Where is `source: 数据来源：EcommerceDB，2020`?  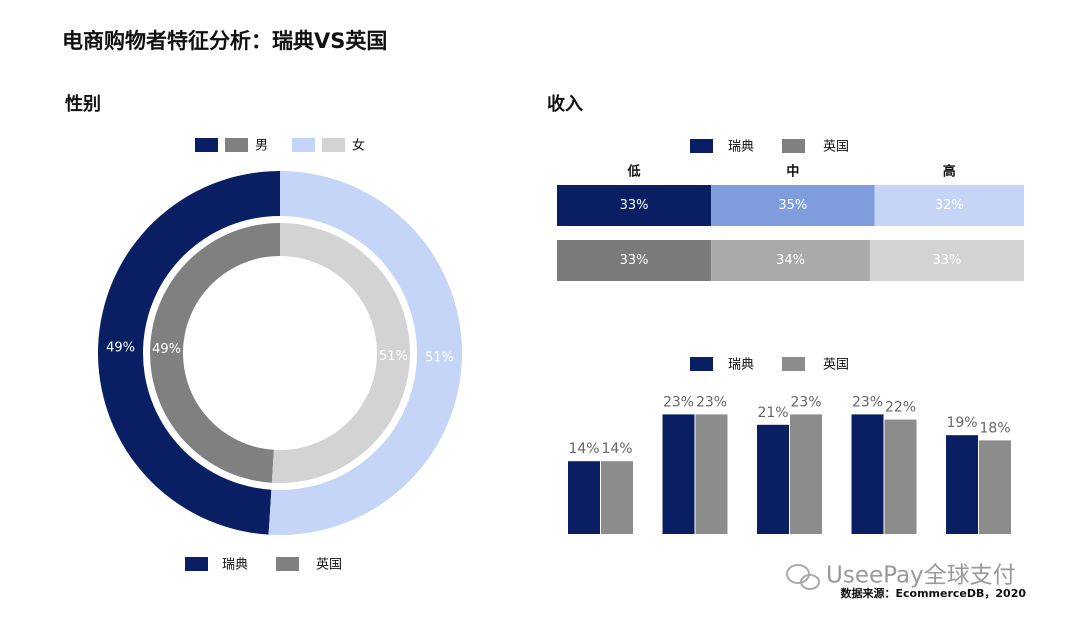
source: 数据来源：EcommerceDB，2020 is located at coordinates (933, 593).